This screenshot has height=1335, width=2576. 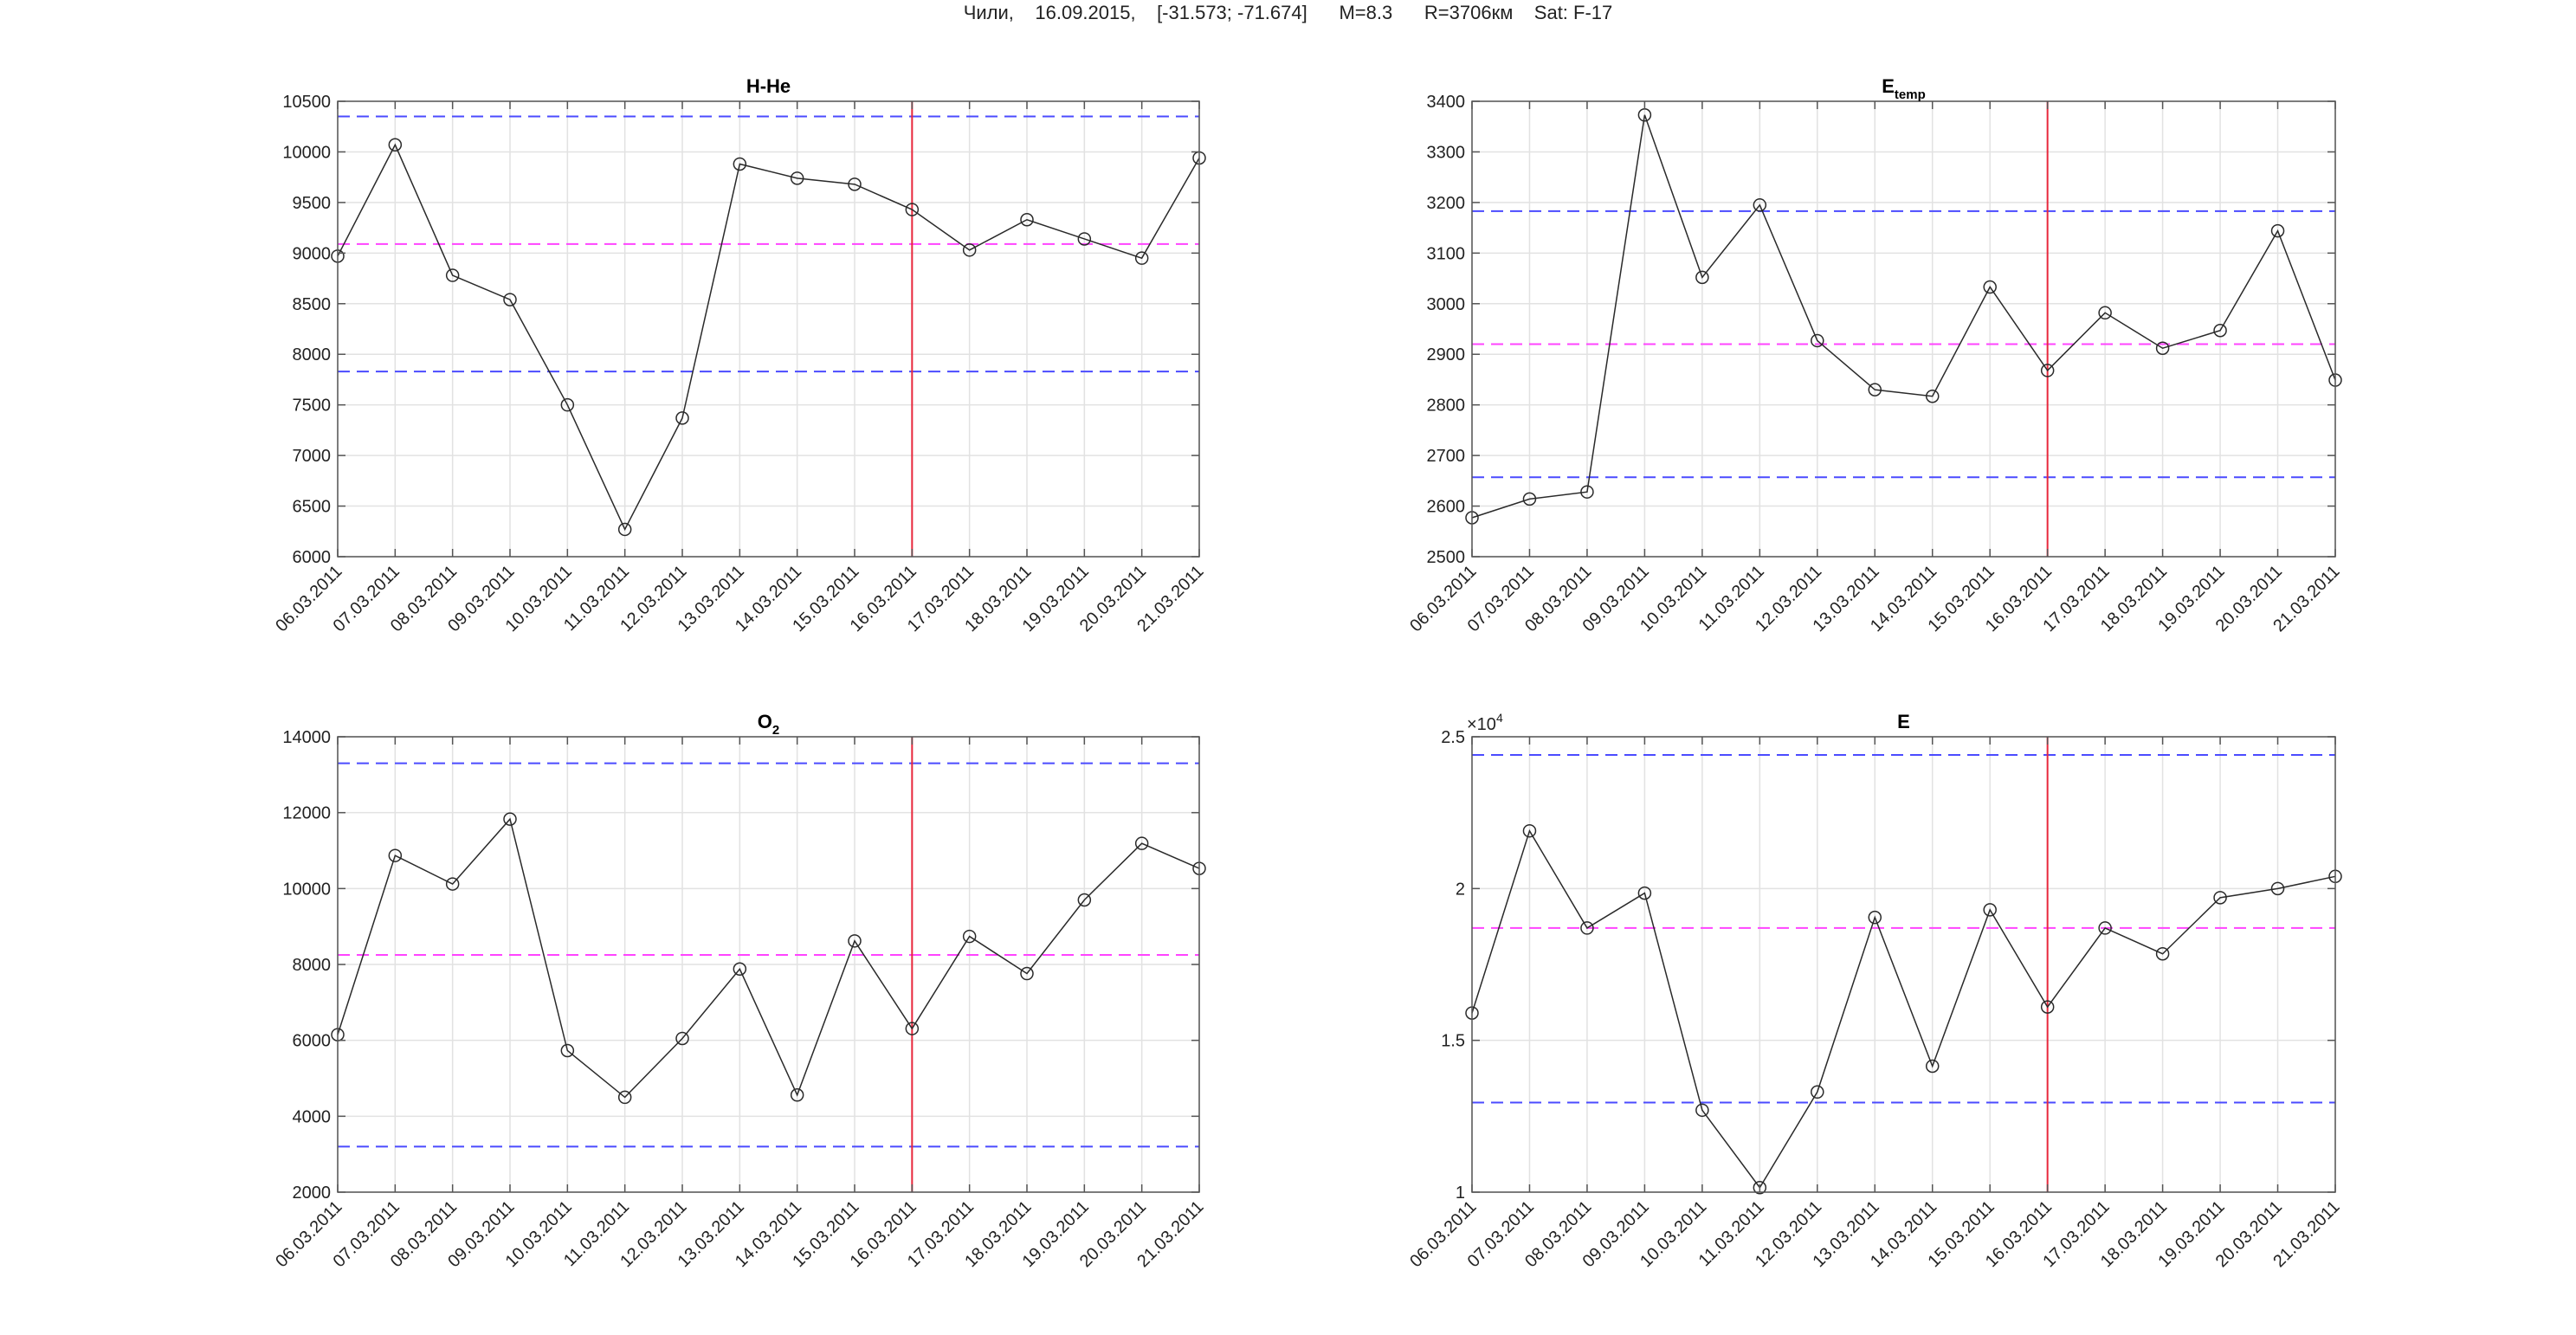 What do you see at coordinates (1446, 407) in the screenshot?
I see `y-tick-label: 2800` at bounding box center [1446, 407].